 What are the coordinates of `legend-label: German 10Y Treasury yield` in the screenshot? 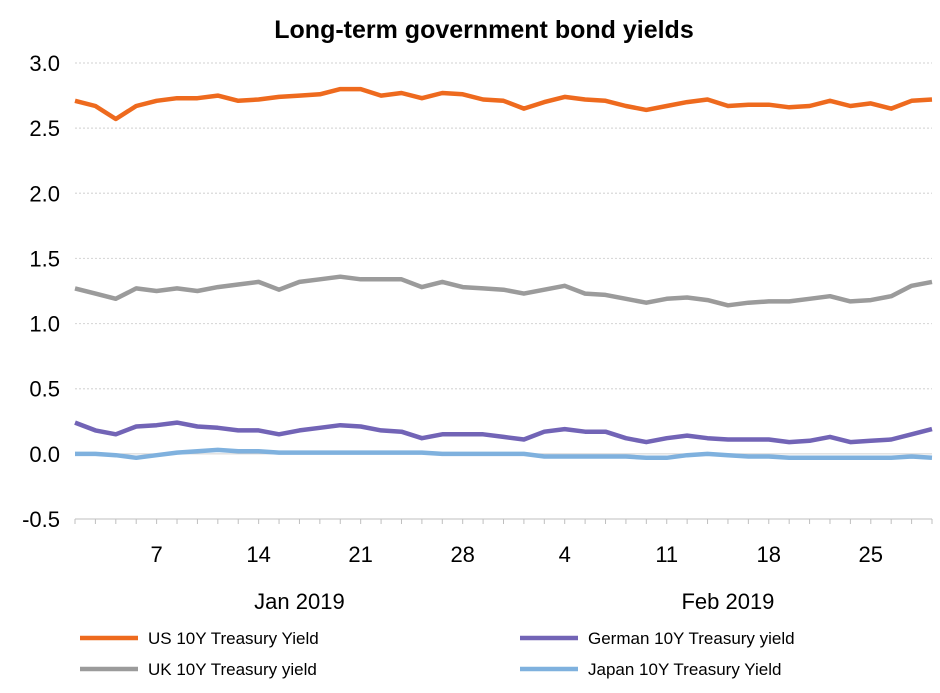 It's located at (691, 638).